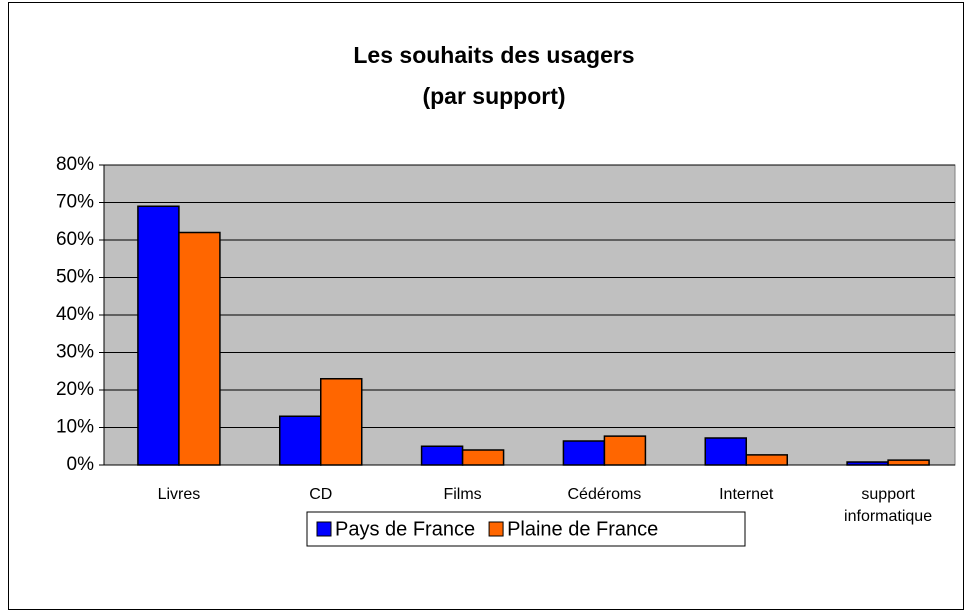  I want to click on x-tick-label: Films, so click(462, 494).